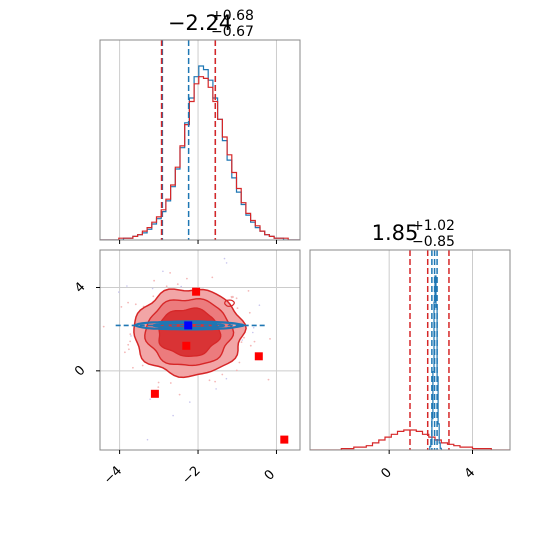 The height and width of the screenshot is (550, 550). I want to click on y-marginal-tick-label: 4, so click(470, 473).